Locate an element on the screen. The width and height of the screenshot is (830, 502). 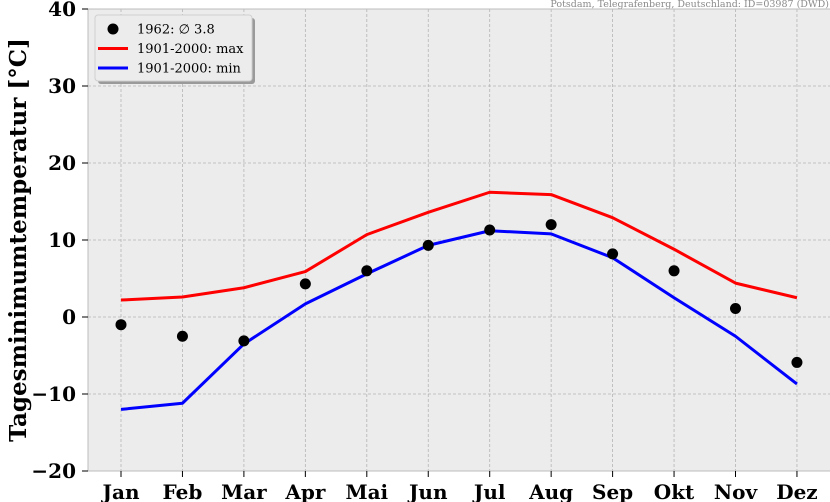
x-tick-label: Jan is located at coordinates (120, 491).